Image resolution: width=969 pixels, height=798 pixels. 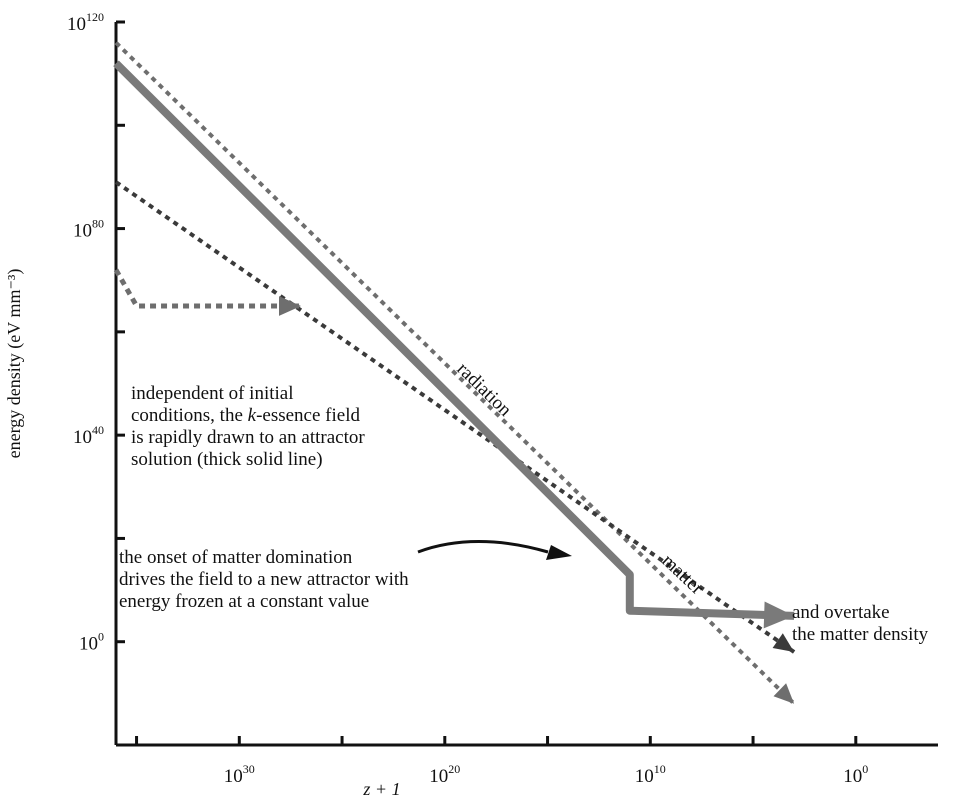 I want to click on annotation-line: drives the field to a new attractor with, so click(x=264, y=580).